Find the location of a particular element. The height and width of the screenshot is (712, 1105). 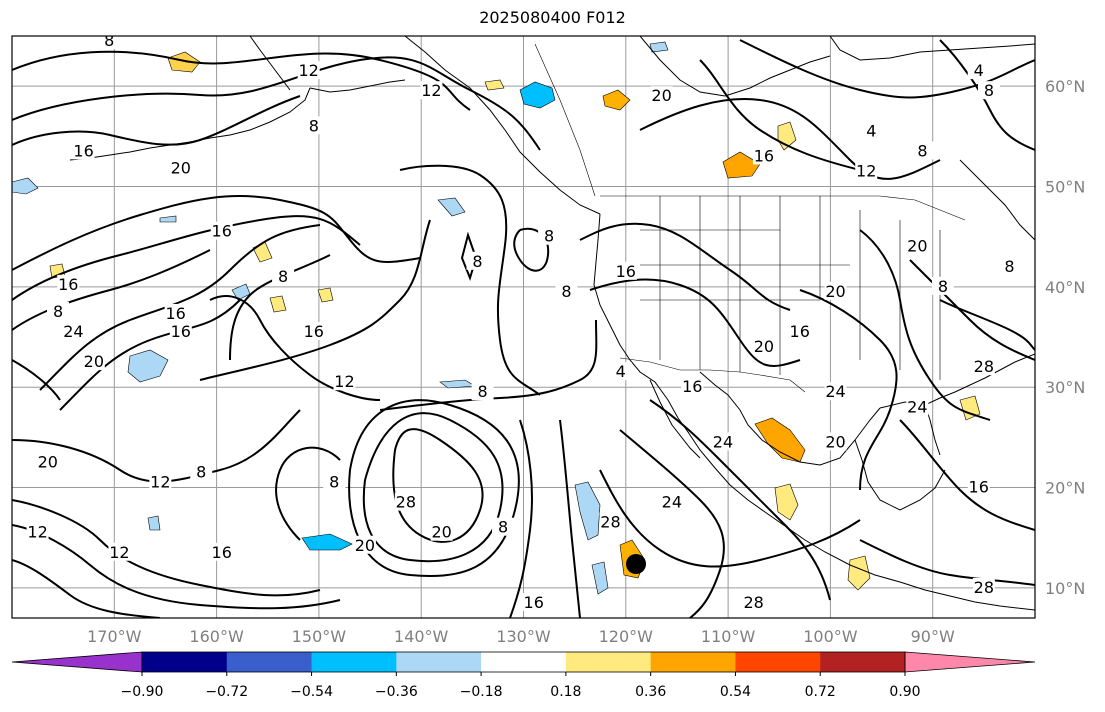

lat-tick-label: 40°N is located at coordinates (1065, 287).